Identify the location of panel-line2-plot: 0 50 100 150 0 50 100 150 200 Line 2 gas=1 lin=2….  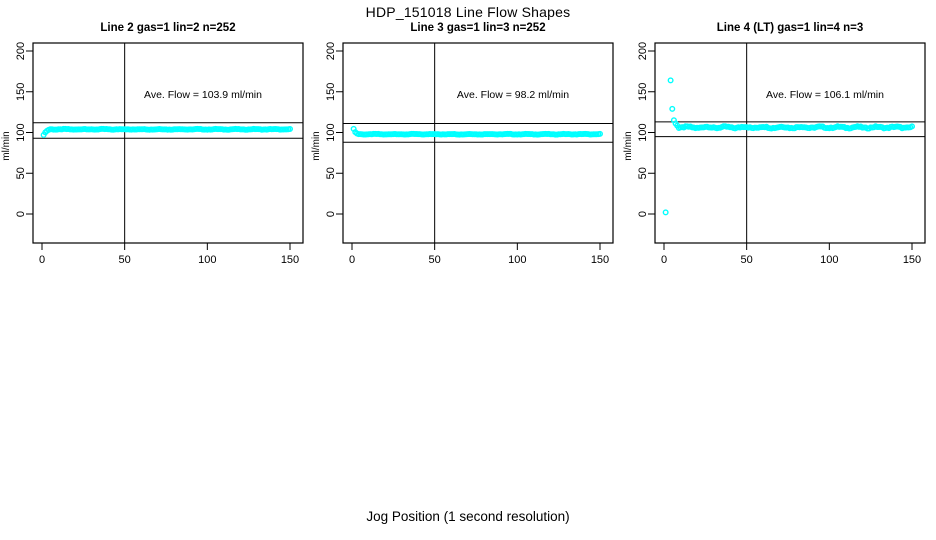
(152, 144).